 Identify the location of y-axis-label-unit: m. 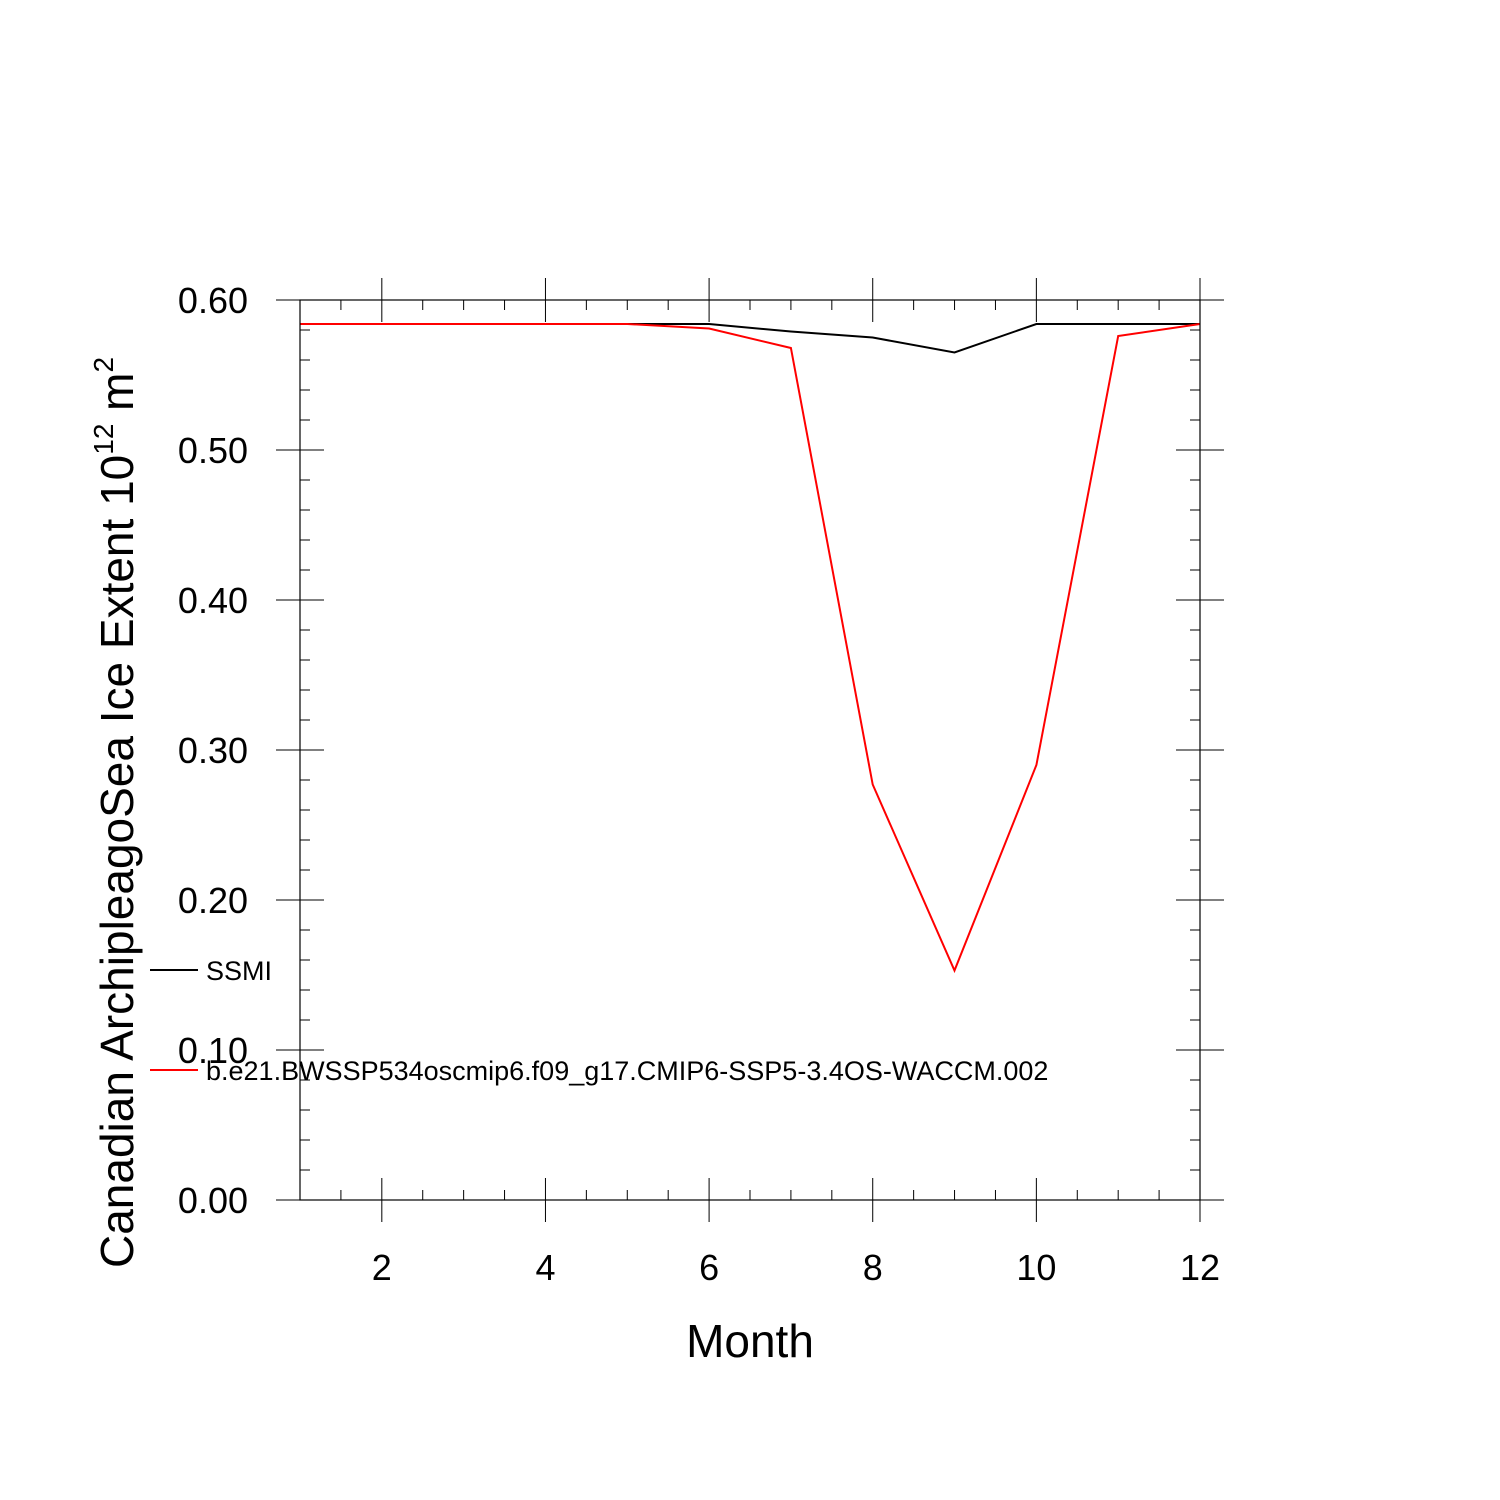
(117, 397).